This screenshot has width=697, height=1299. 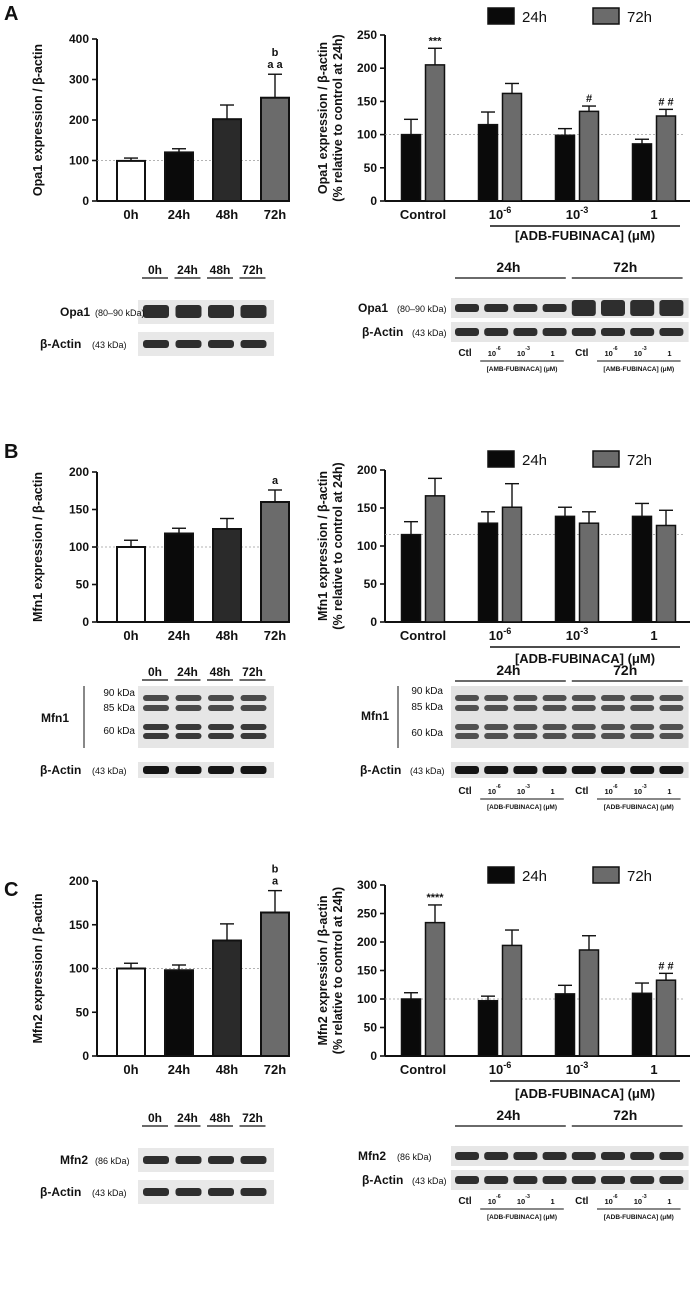 I want to click on x-tick-label-sup: -3, so click(x=584, y=210).